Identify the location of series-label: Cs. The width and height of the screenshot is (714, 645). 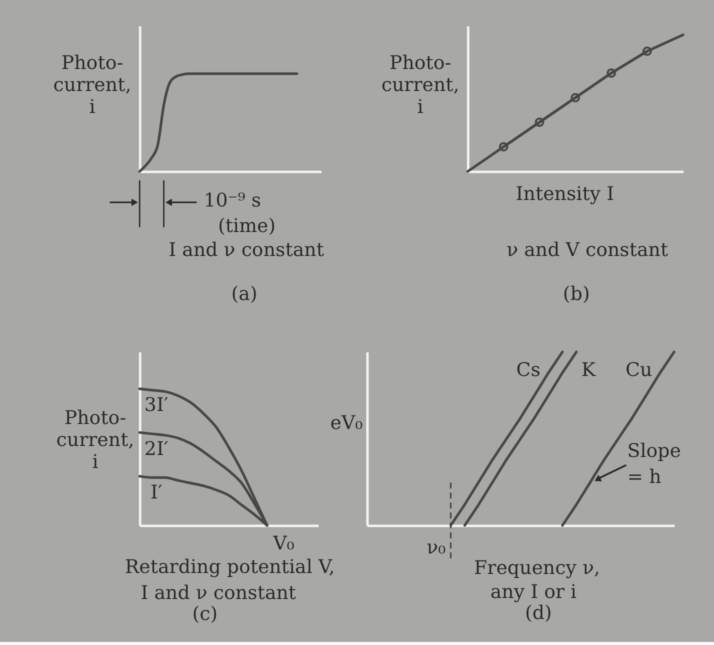
(528, 369).